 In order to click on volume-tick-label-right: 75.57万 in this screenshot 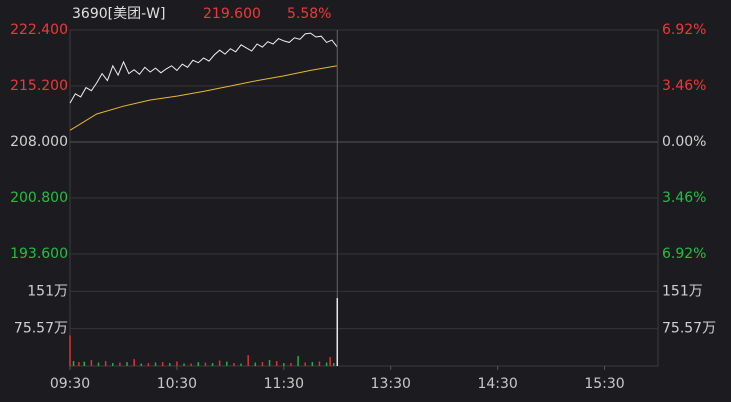, I will do `click(689, 329)`.